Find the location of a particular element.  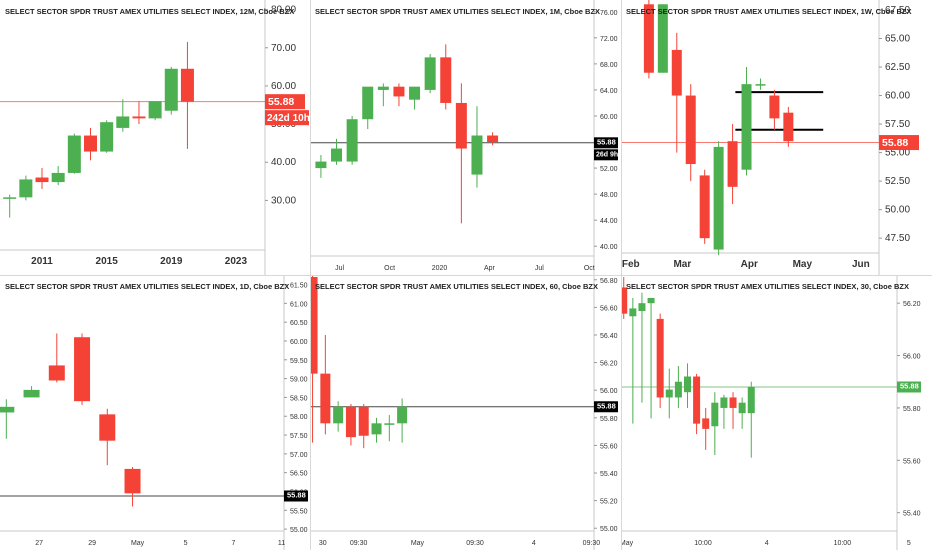

y-tick-label: 47.50 is located at coordinates (897, 238).